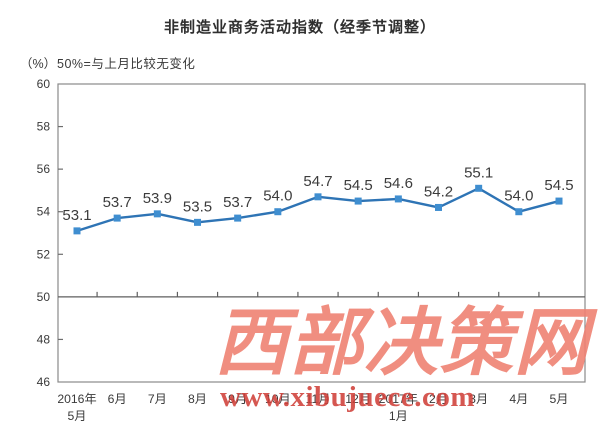  What do you see at coordinates (44, 212) in the screenshot?
I see `y-axis-tick-label: 54` at bounding box center [44, 212].